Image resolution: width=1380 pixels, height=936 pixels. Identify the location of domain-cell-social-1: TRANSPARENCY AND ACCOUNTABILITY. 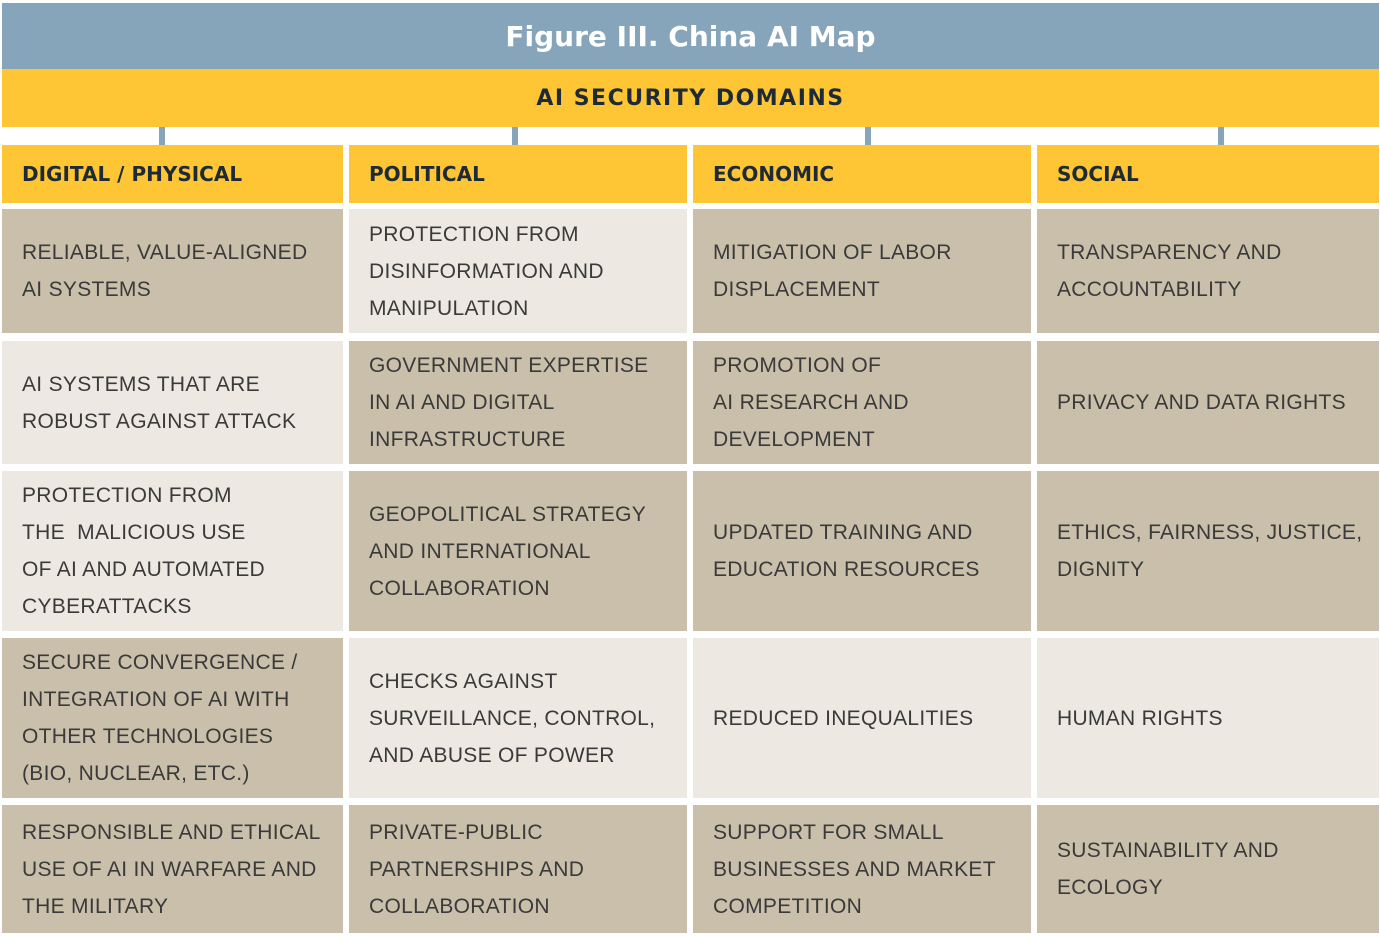
(1208, 271).